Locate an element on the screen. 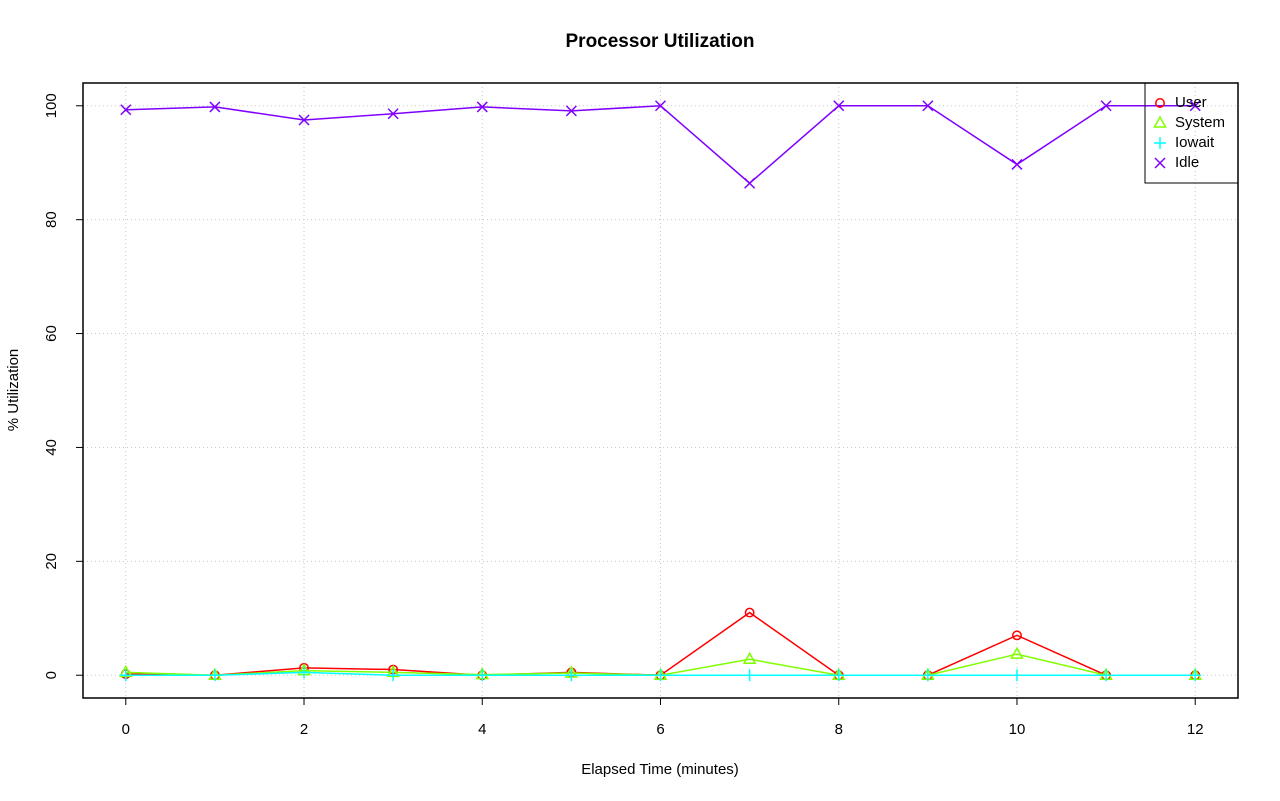 This screenshot has height=801, width=1280. y-tick-label: 0 is located at coordinates (51, 675).